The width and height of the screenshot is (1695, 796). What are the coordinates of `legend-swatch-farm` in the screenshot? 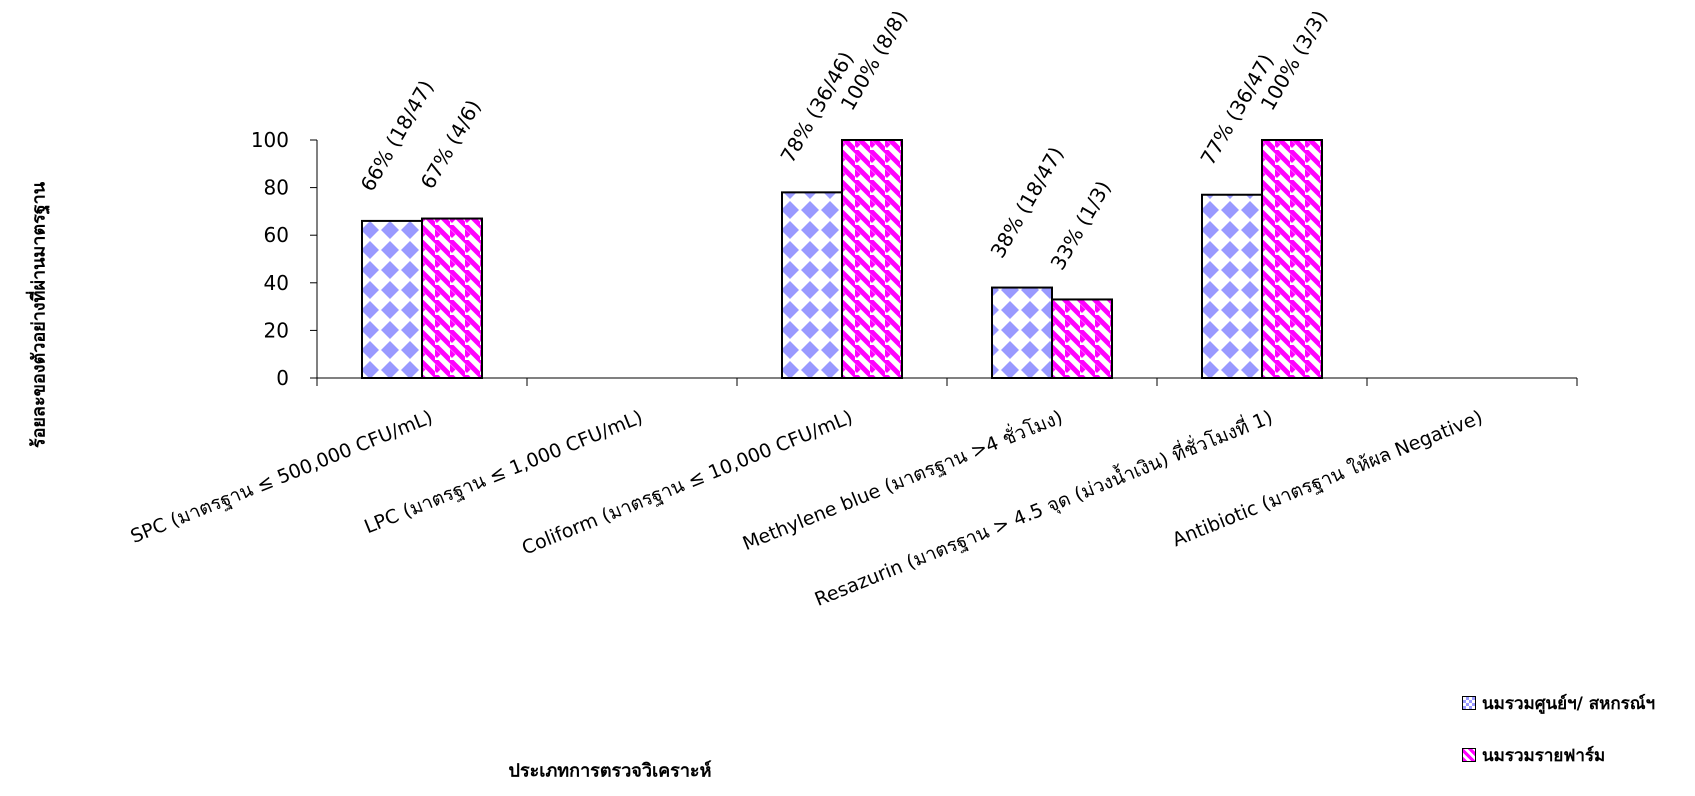 It's located at (1469, 755).